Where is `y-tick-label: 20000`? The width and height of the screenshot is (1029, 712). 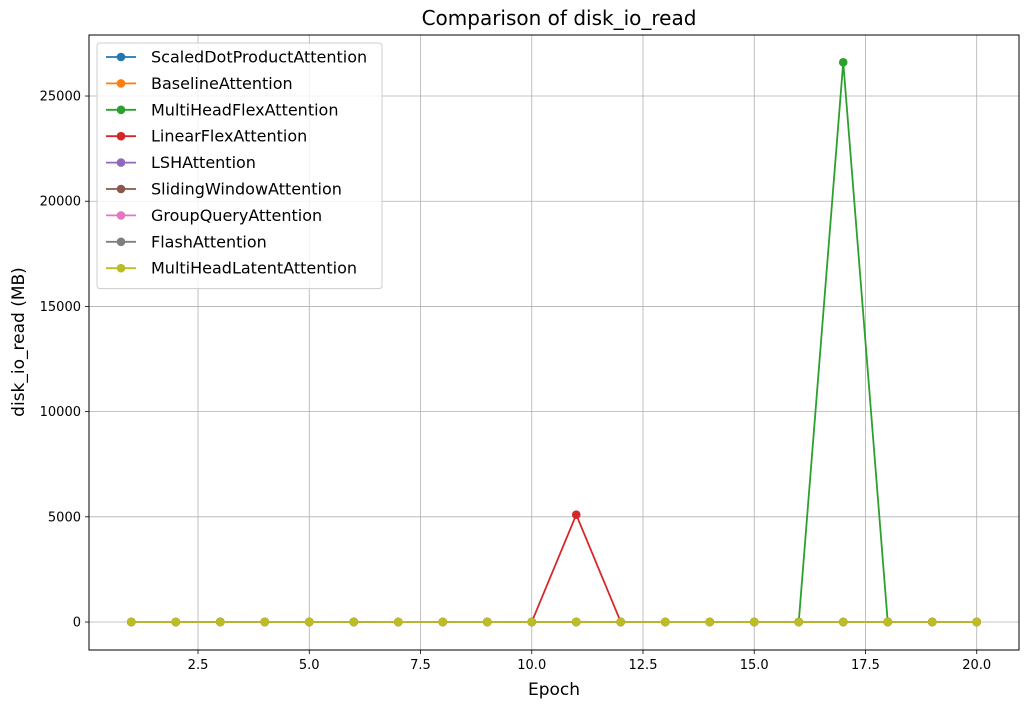 y-tick-label: 20000 is located at coordinates (60, 202).